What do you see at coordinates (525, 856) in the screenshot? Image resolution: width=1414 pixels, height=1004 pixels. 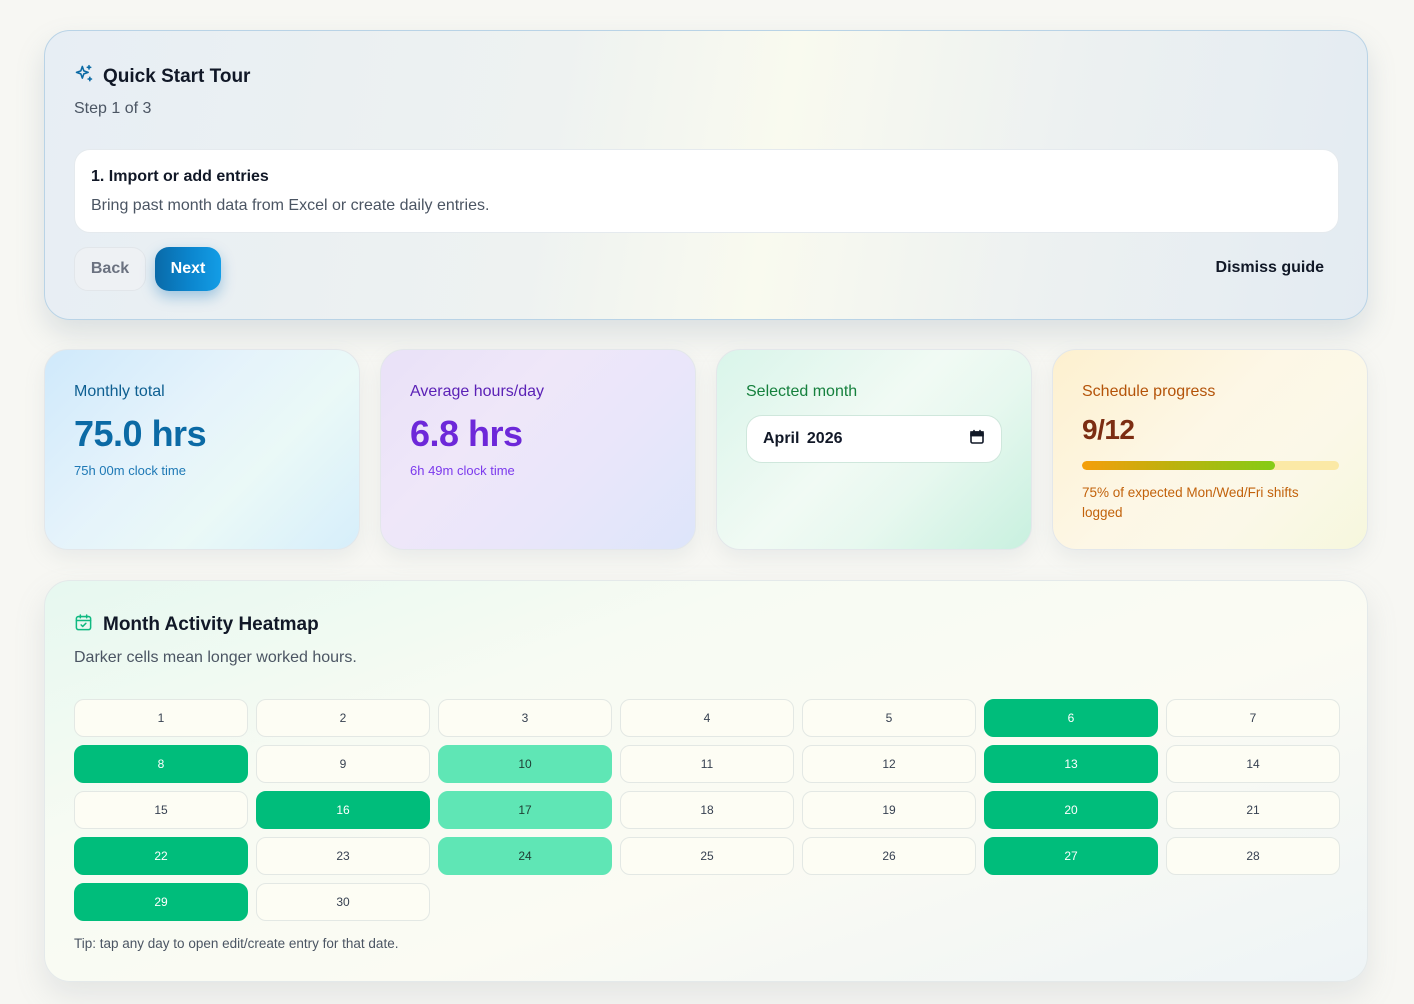 I see `heatmap-day-cell: 24` at bounding box center [525, 856].